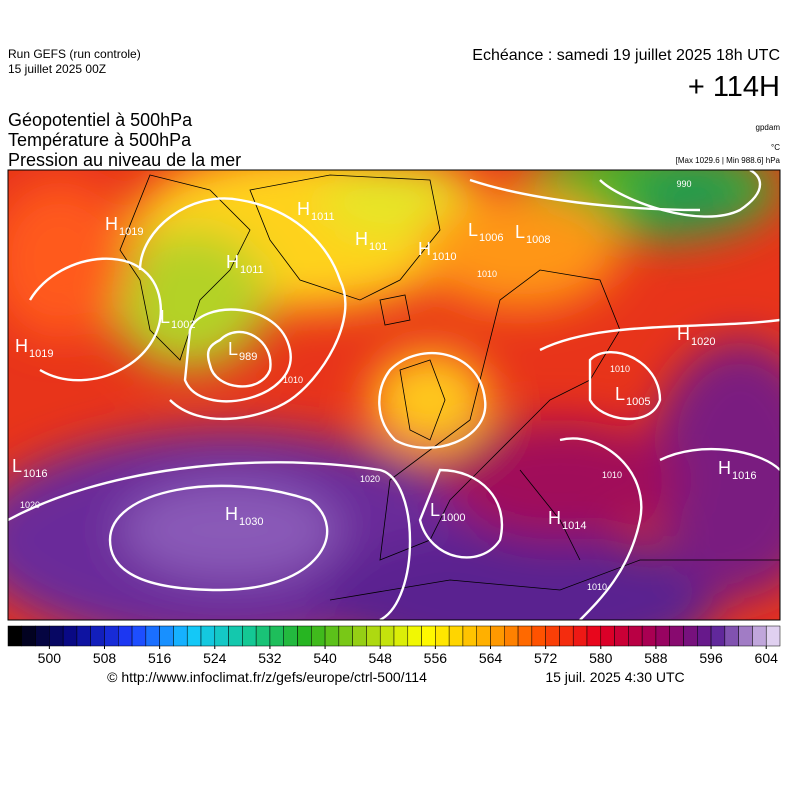 The height and width of the screenshot is (794, 788). I want to click on colorbar-tick-label: 548, so click(381, 658).